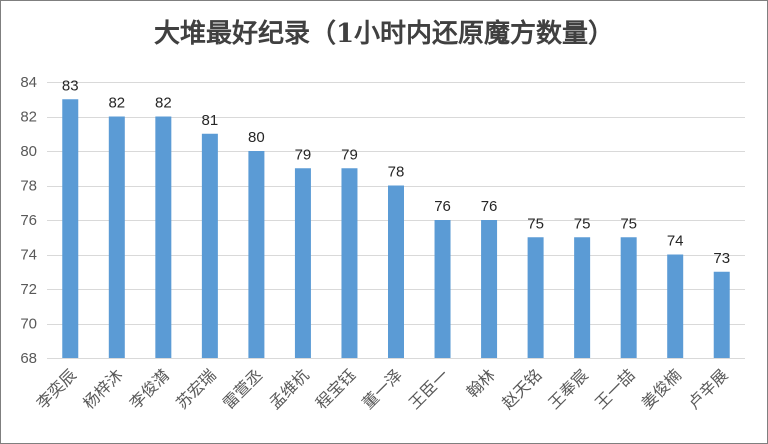 The width and height of the screenshot is (768, 444). I want to click on y-tick-label: 76, so click(28, 220).